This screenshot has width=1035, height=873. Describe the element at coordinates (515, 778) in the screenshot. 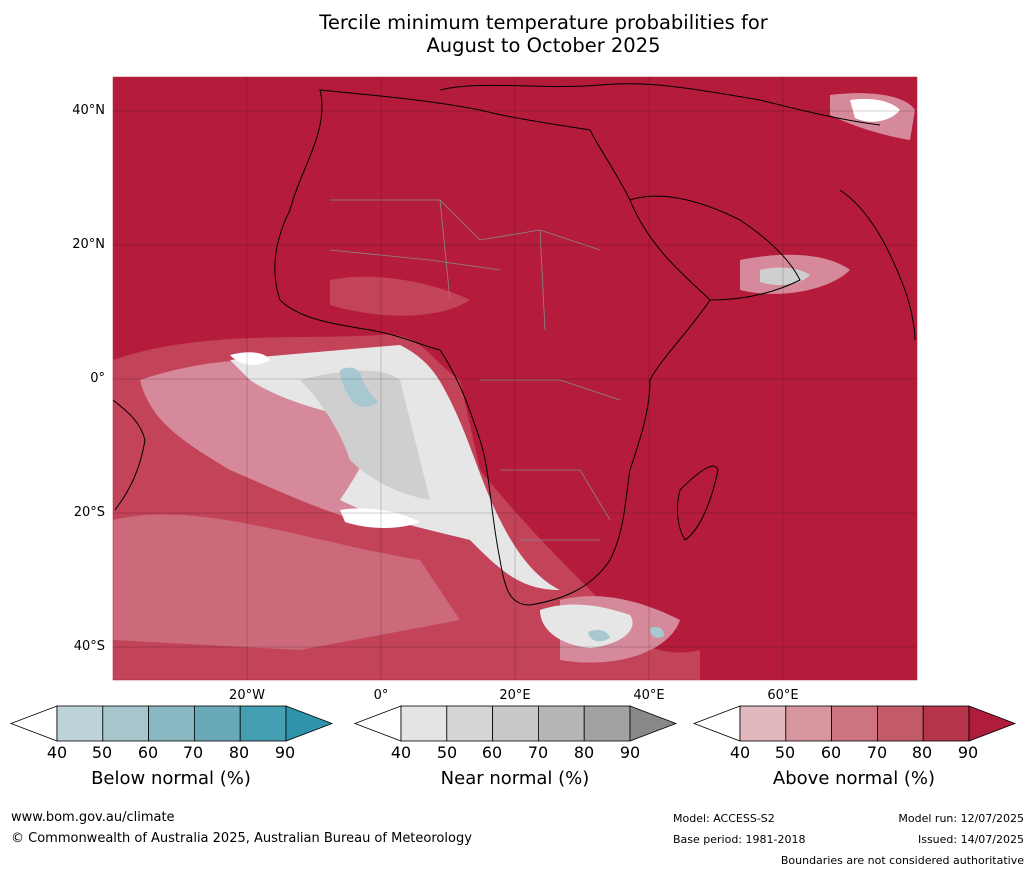

I see `colorbar-near-title: Near normal (%)` at that location.